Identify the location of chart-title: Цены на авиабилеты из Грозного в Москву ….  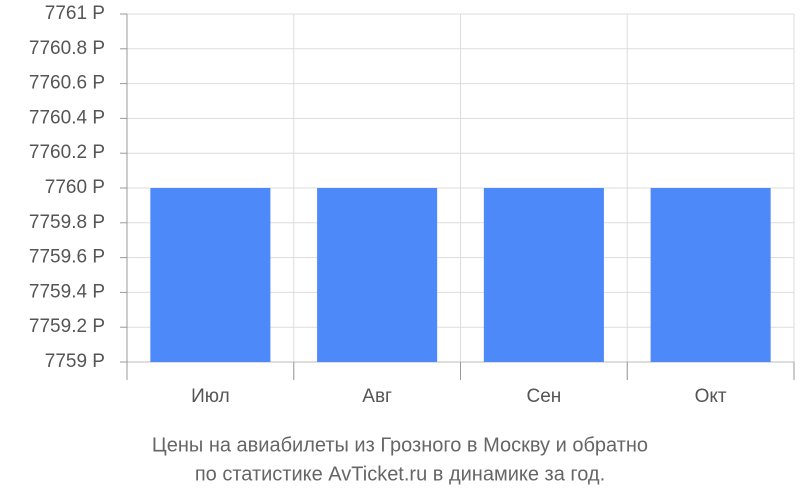
(400, 445).